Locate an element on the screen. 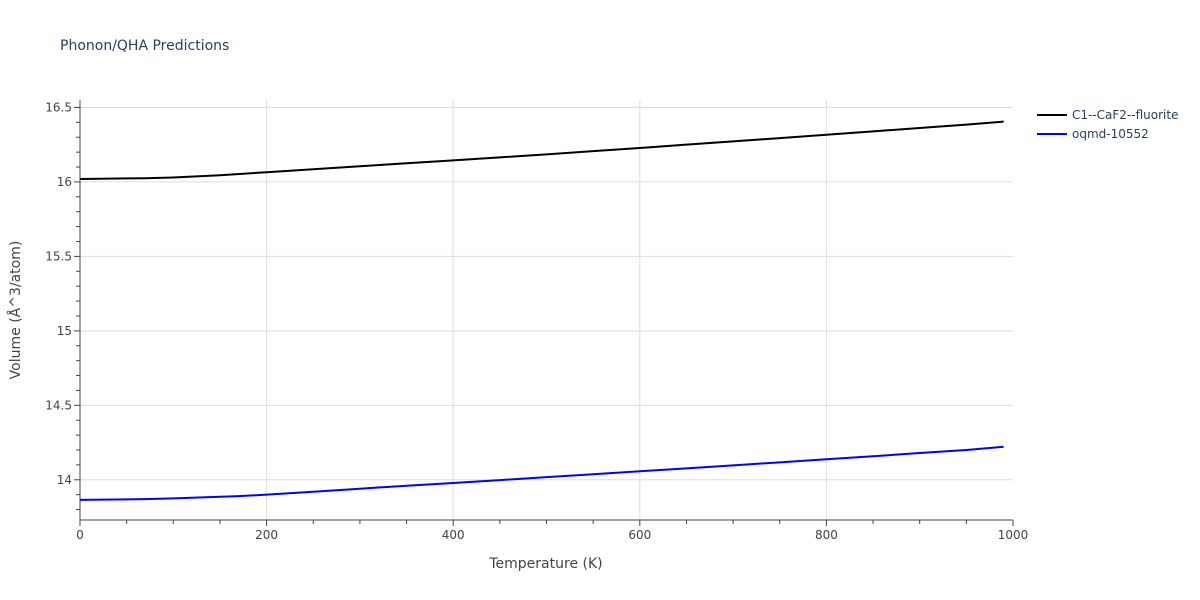 This screenshot has width=1200, height=600. x-axis-title: Temperature (K) is located at coordinates (545, 564).